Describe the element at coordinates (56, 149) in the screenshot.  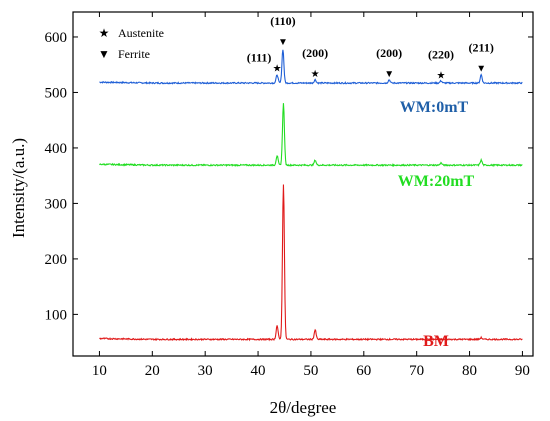
I see `y-tick-label: 400` at that location.